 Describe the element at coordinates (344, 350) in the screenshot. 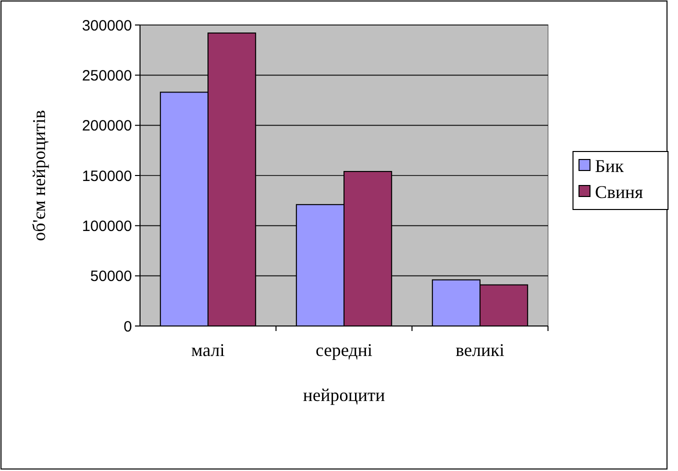

I see `x-tick-label: середні` at that location.